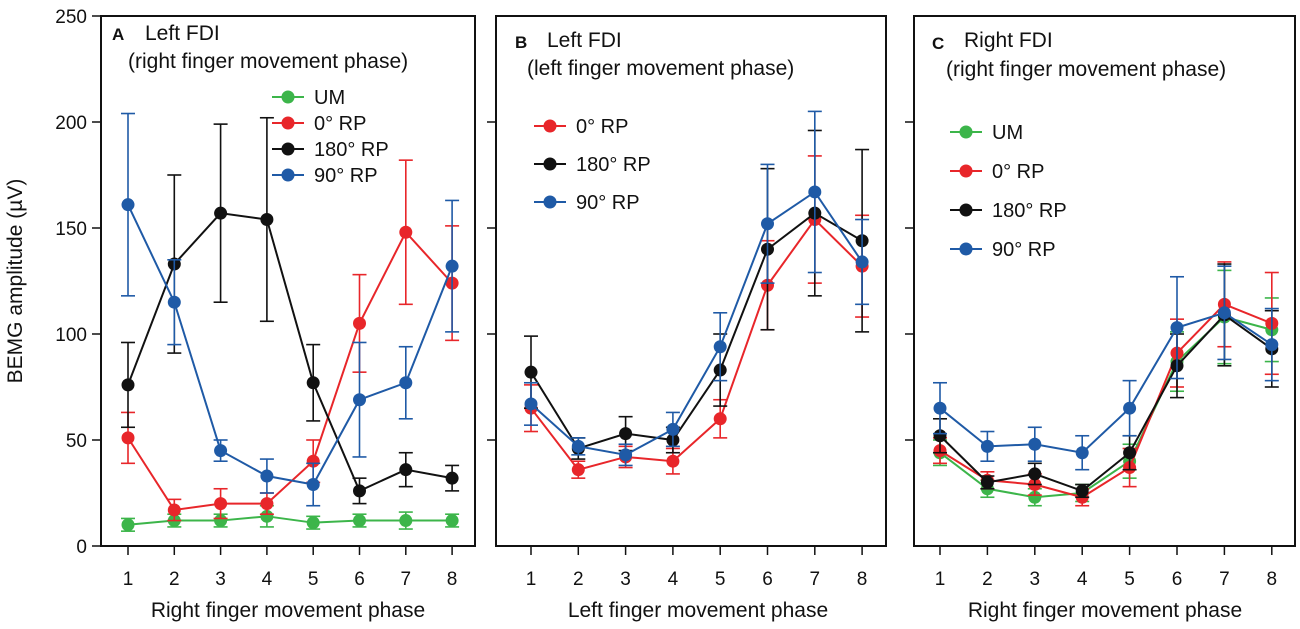 This screenshot has width=1300, height=629. What do you see at coordinates (698, 610) in the screenshot?
I see `panel-b-x-label: Left finger movement phase` at bounding box center [698, 610].